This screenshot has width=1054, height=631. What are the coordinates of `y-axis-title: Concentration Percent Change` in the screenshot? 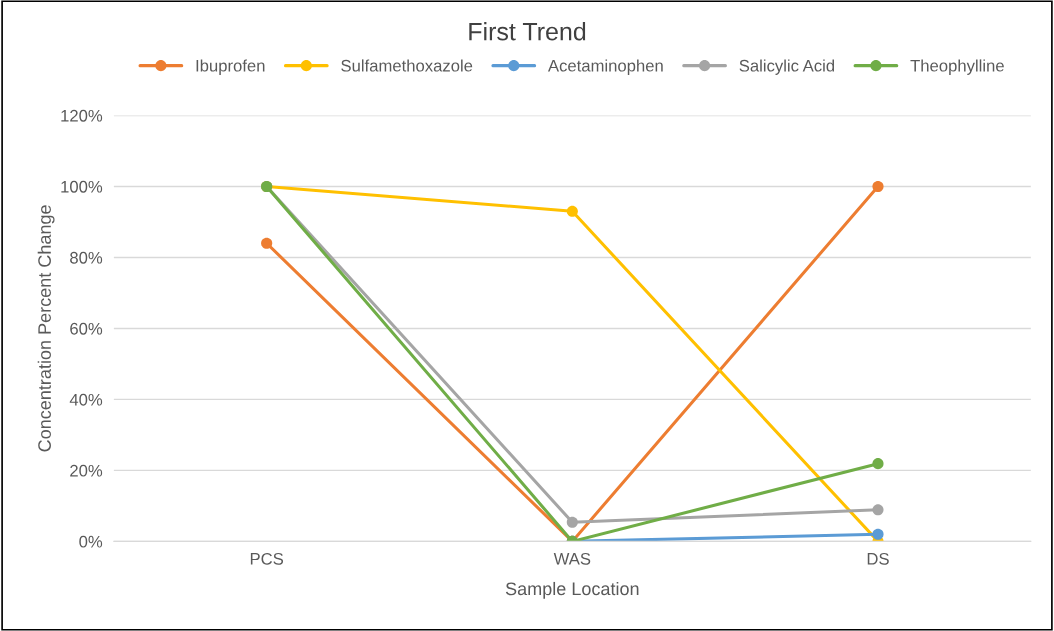 It's located at (46, 328).